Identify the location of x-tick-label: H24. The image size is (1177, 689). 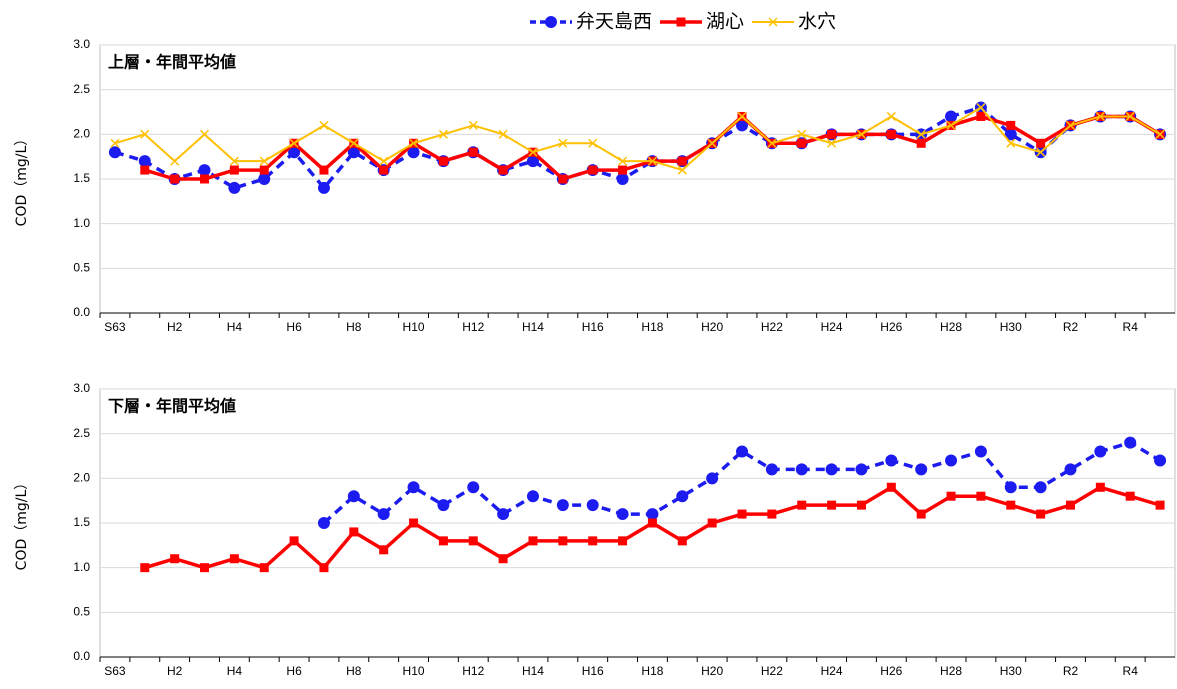
(832, 327).